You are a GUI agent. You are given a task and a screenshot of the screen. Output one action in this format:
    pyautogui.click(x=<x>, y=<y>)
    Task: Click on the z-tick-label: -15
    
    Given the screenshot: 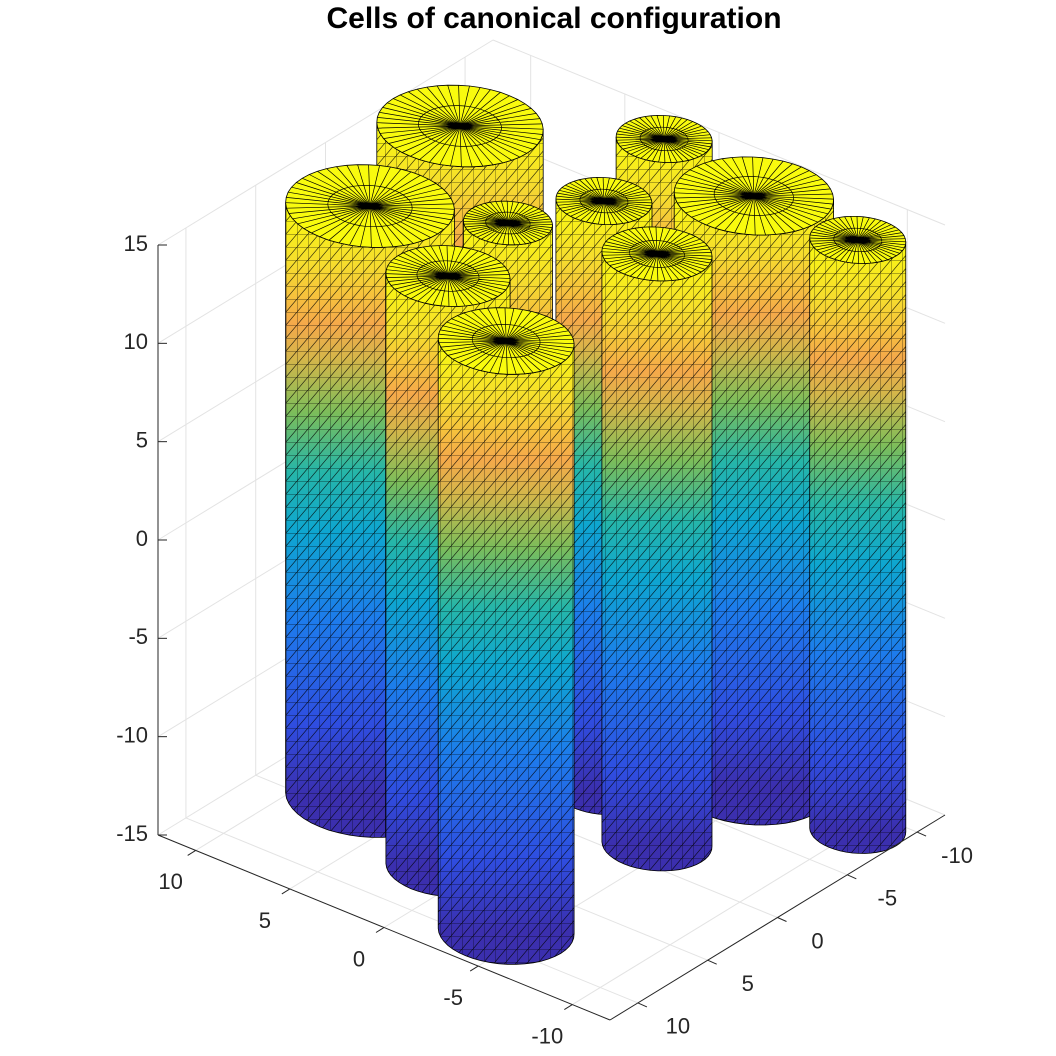 What is the action you would take?
    pyautogui.click(x=132, y=833)
    